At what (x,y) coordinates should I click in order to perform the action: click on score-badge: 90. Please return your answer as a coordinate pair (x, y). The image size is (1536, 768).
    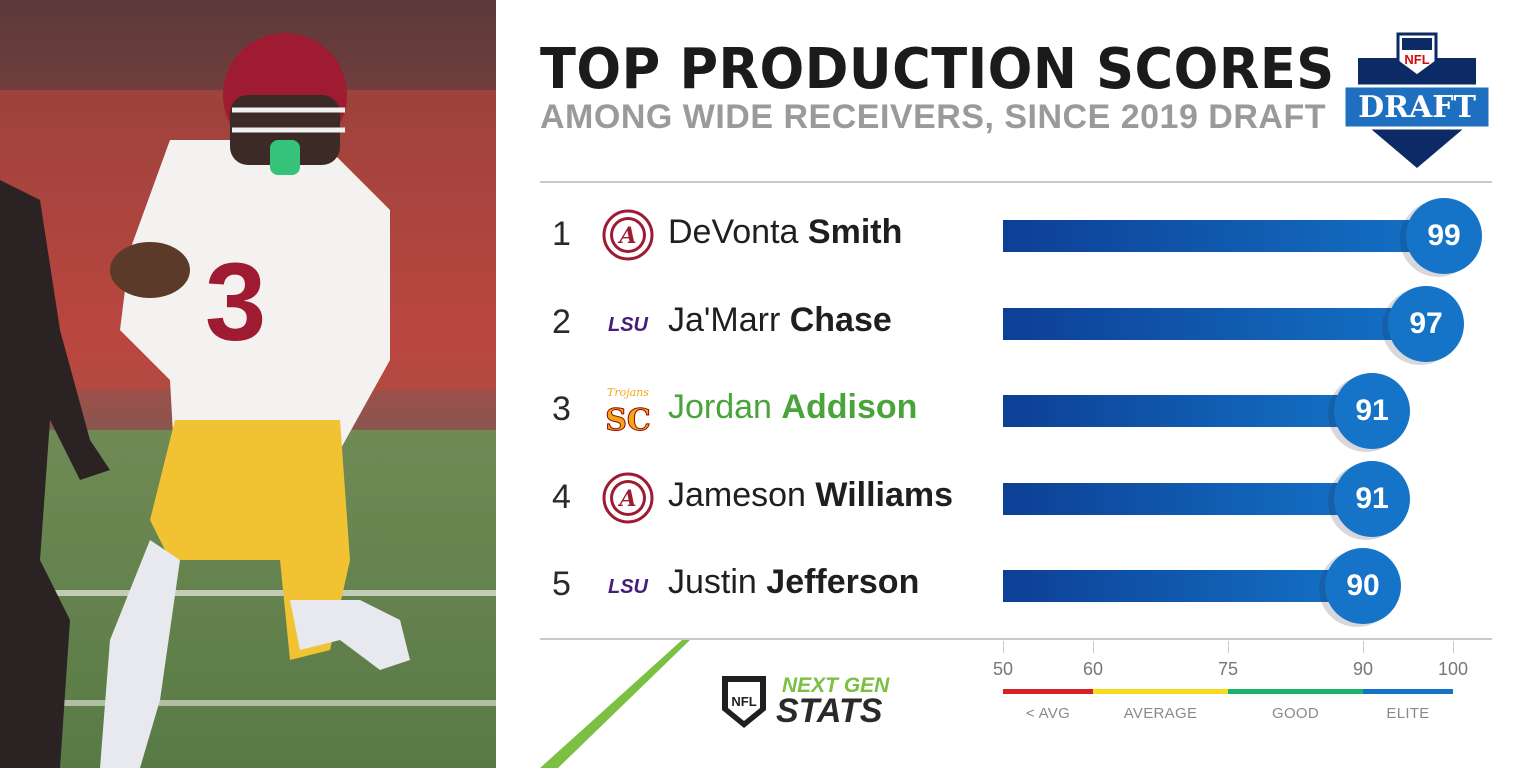
    Looking at the image, I should click on (1363, 586).